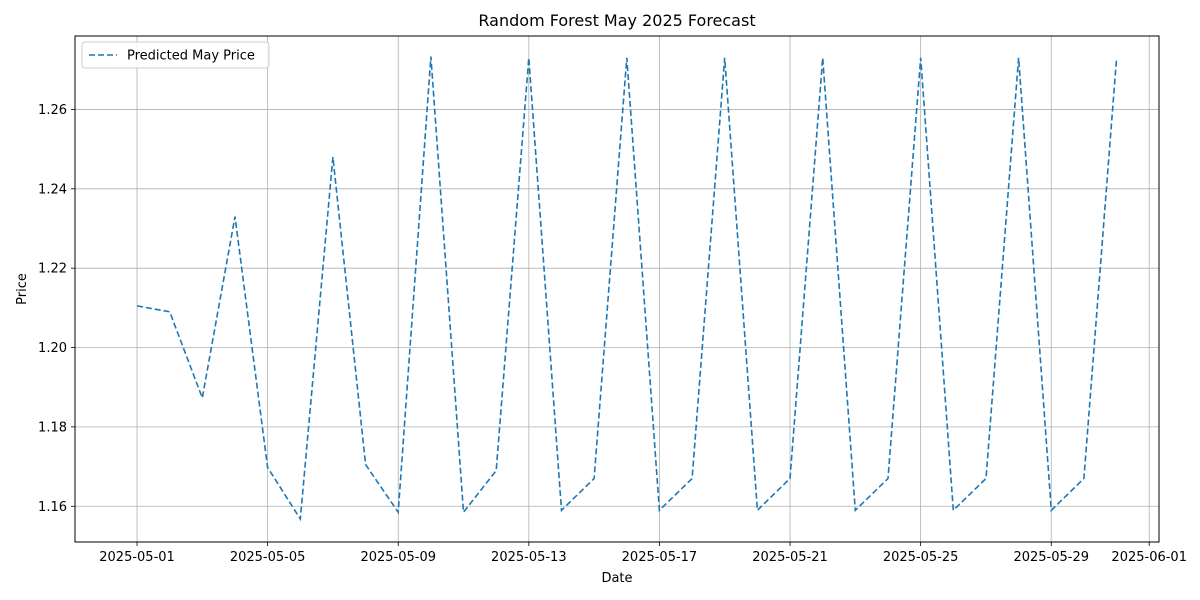 This screenshot has width=1200, height=600. Describe the element at coordinates (790, 557) in the screenshot. I see `x-tick-label: 2025-05-21` at that location.